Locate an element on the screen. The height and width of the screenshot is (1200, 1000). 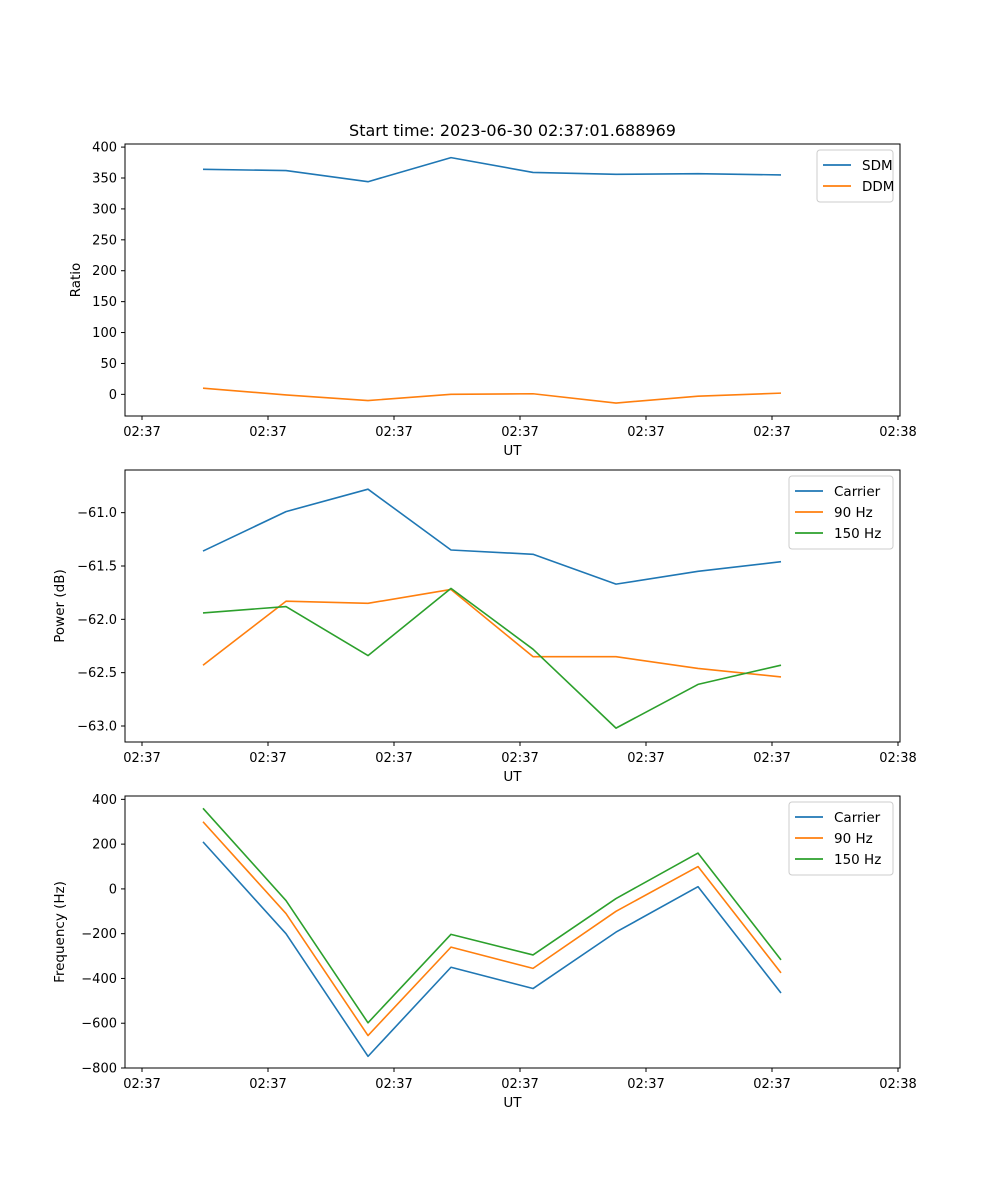
y-tick-label: 250 is located at coordinates (104, 240).